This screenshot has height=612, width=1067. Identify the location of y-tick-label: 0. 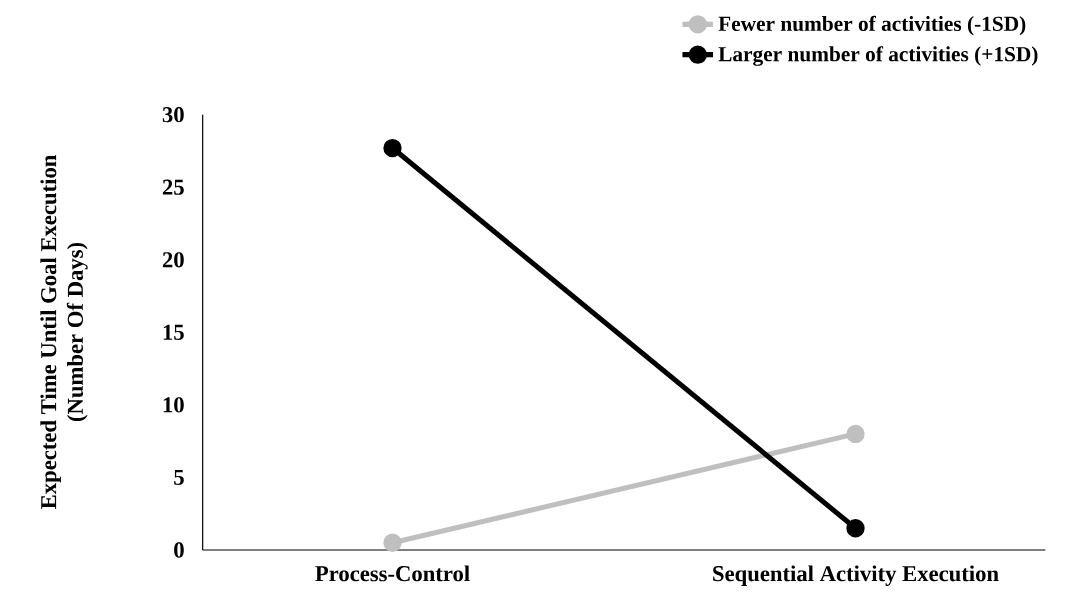
(179, 550).